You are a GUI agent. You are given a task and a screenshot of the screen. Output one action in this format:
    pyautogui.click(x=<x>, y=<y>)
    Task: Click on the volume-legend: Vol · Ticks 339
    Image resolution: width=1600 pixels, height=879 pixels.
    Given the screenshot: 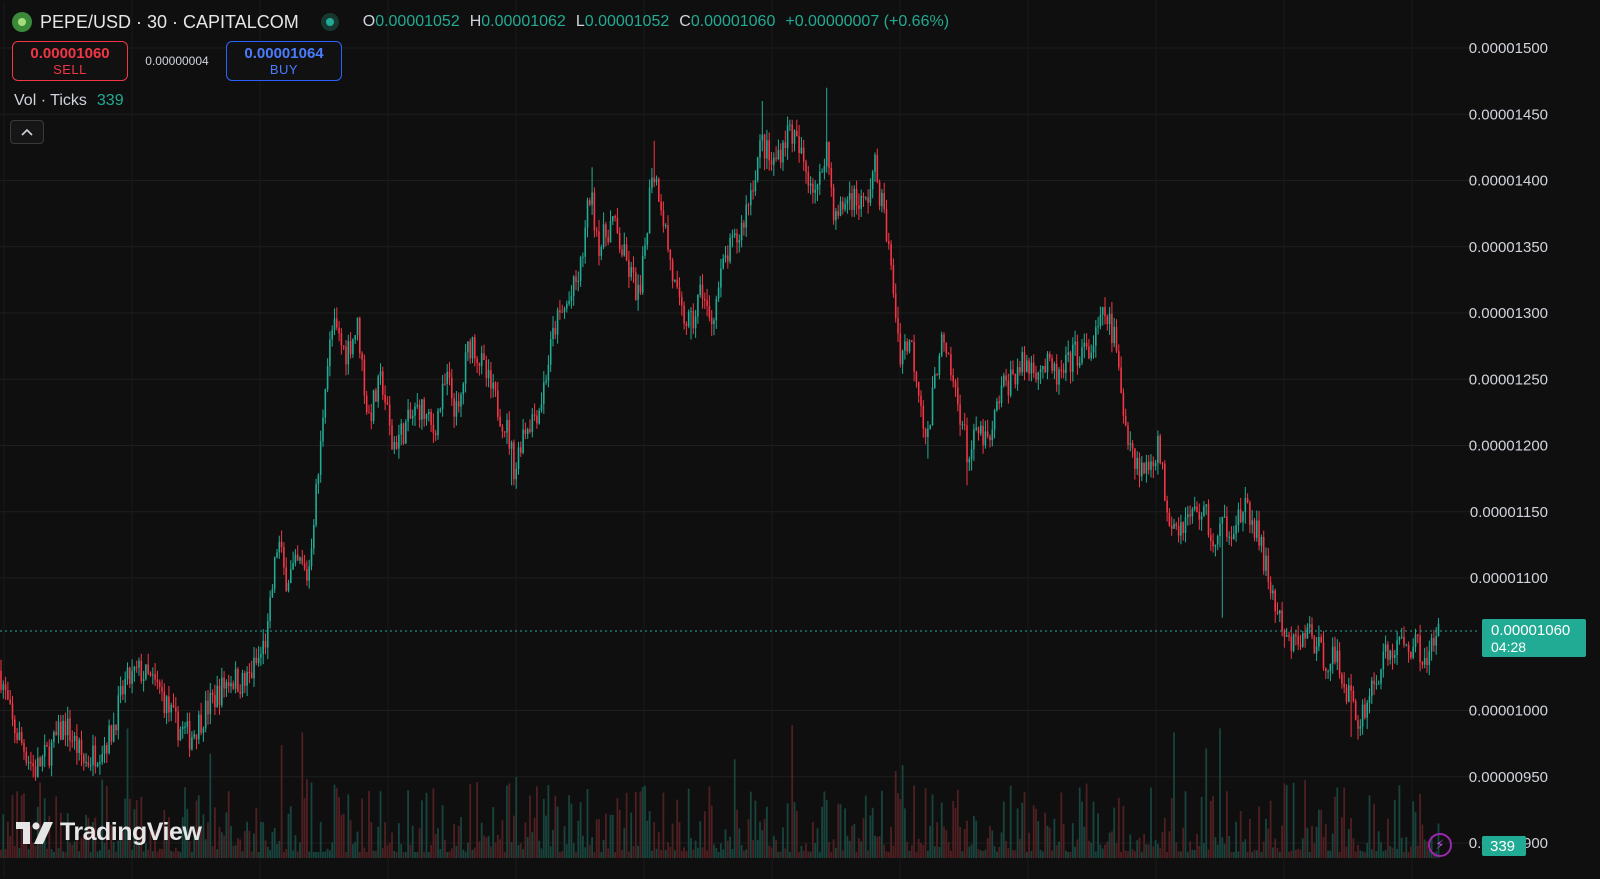 What is the action you would take?
    pyautogui.click(x=69, y=101)
    